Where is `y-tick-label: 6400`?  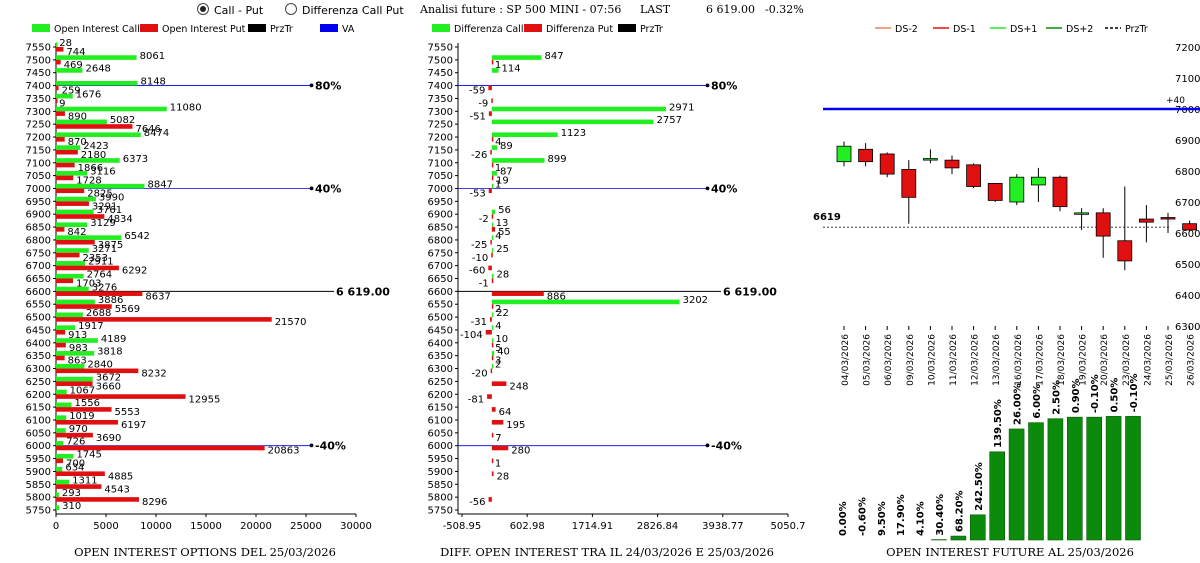
y-tick-label: 6400 is located at coordinates (440, 343).